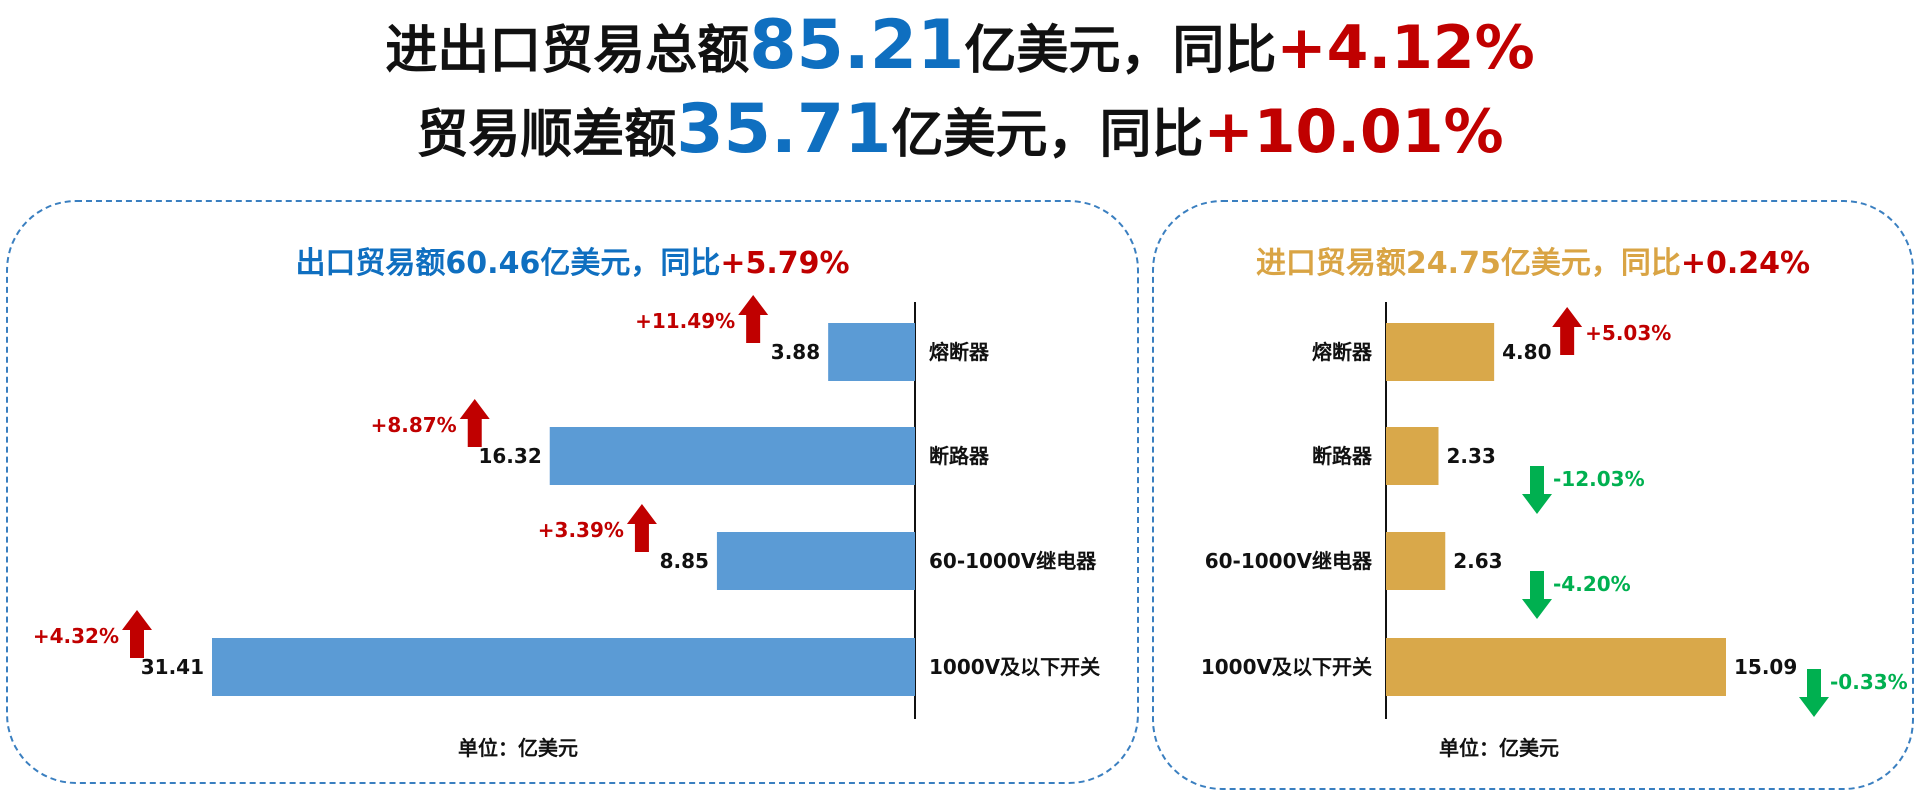 This screenshot has width=1920, height=799. I want to click on import-change-label: -12.03%, so click(1599, 479).